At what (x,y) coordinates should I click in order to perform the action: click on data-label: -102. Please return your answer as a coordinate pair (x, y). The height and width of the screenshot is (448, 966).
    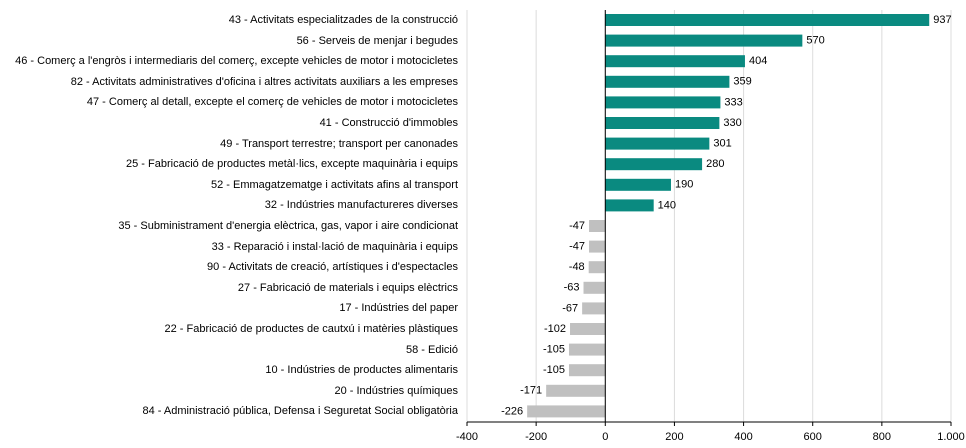
    Looking at the image, I should click on (555, 329).